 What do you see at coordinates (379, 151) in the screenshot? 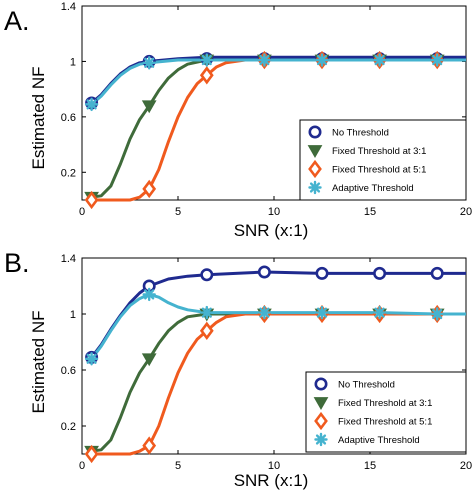
I see `panel-a-legend-label-1: Fixed Threshold at 3:1` at bounding box center [379, 151].